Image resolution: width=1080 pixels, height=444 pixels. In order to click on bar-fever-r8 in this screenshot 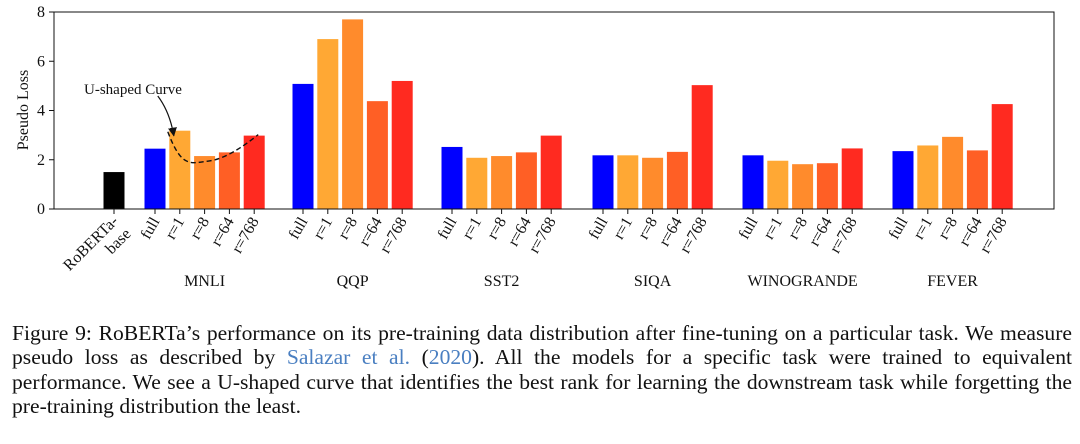, I will do `click(953, 172)`.